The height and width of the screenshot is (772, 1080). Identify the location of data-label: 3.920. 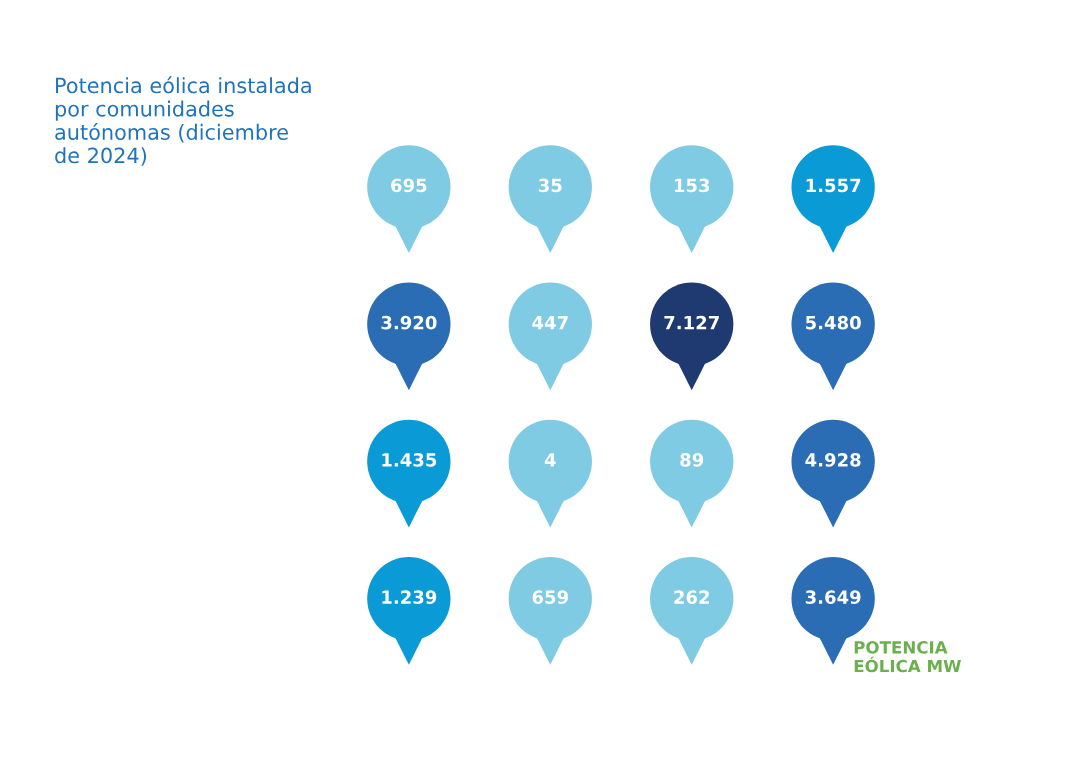
(409, 322).